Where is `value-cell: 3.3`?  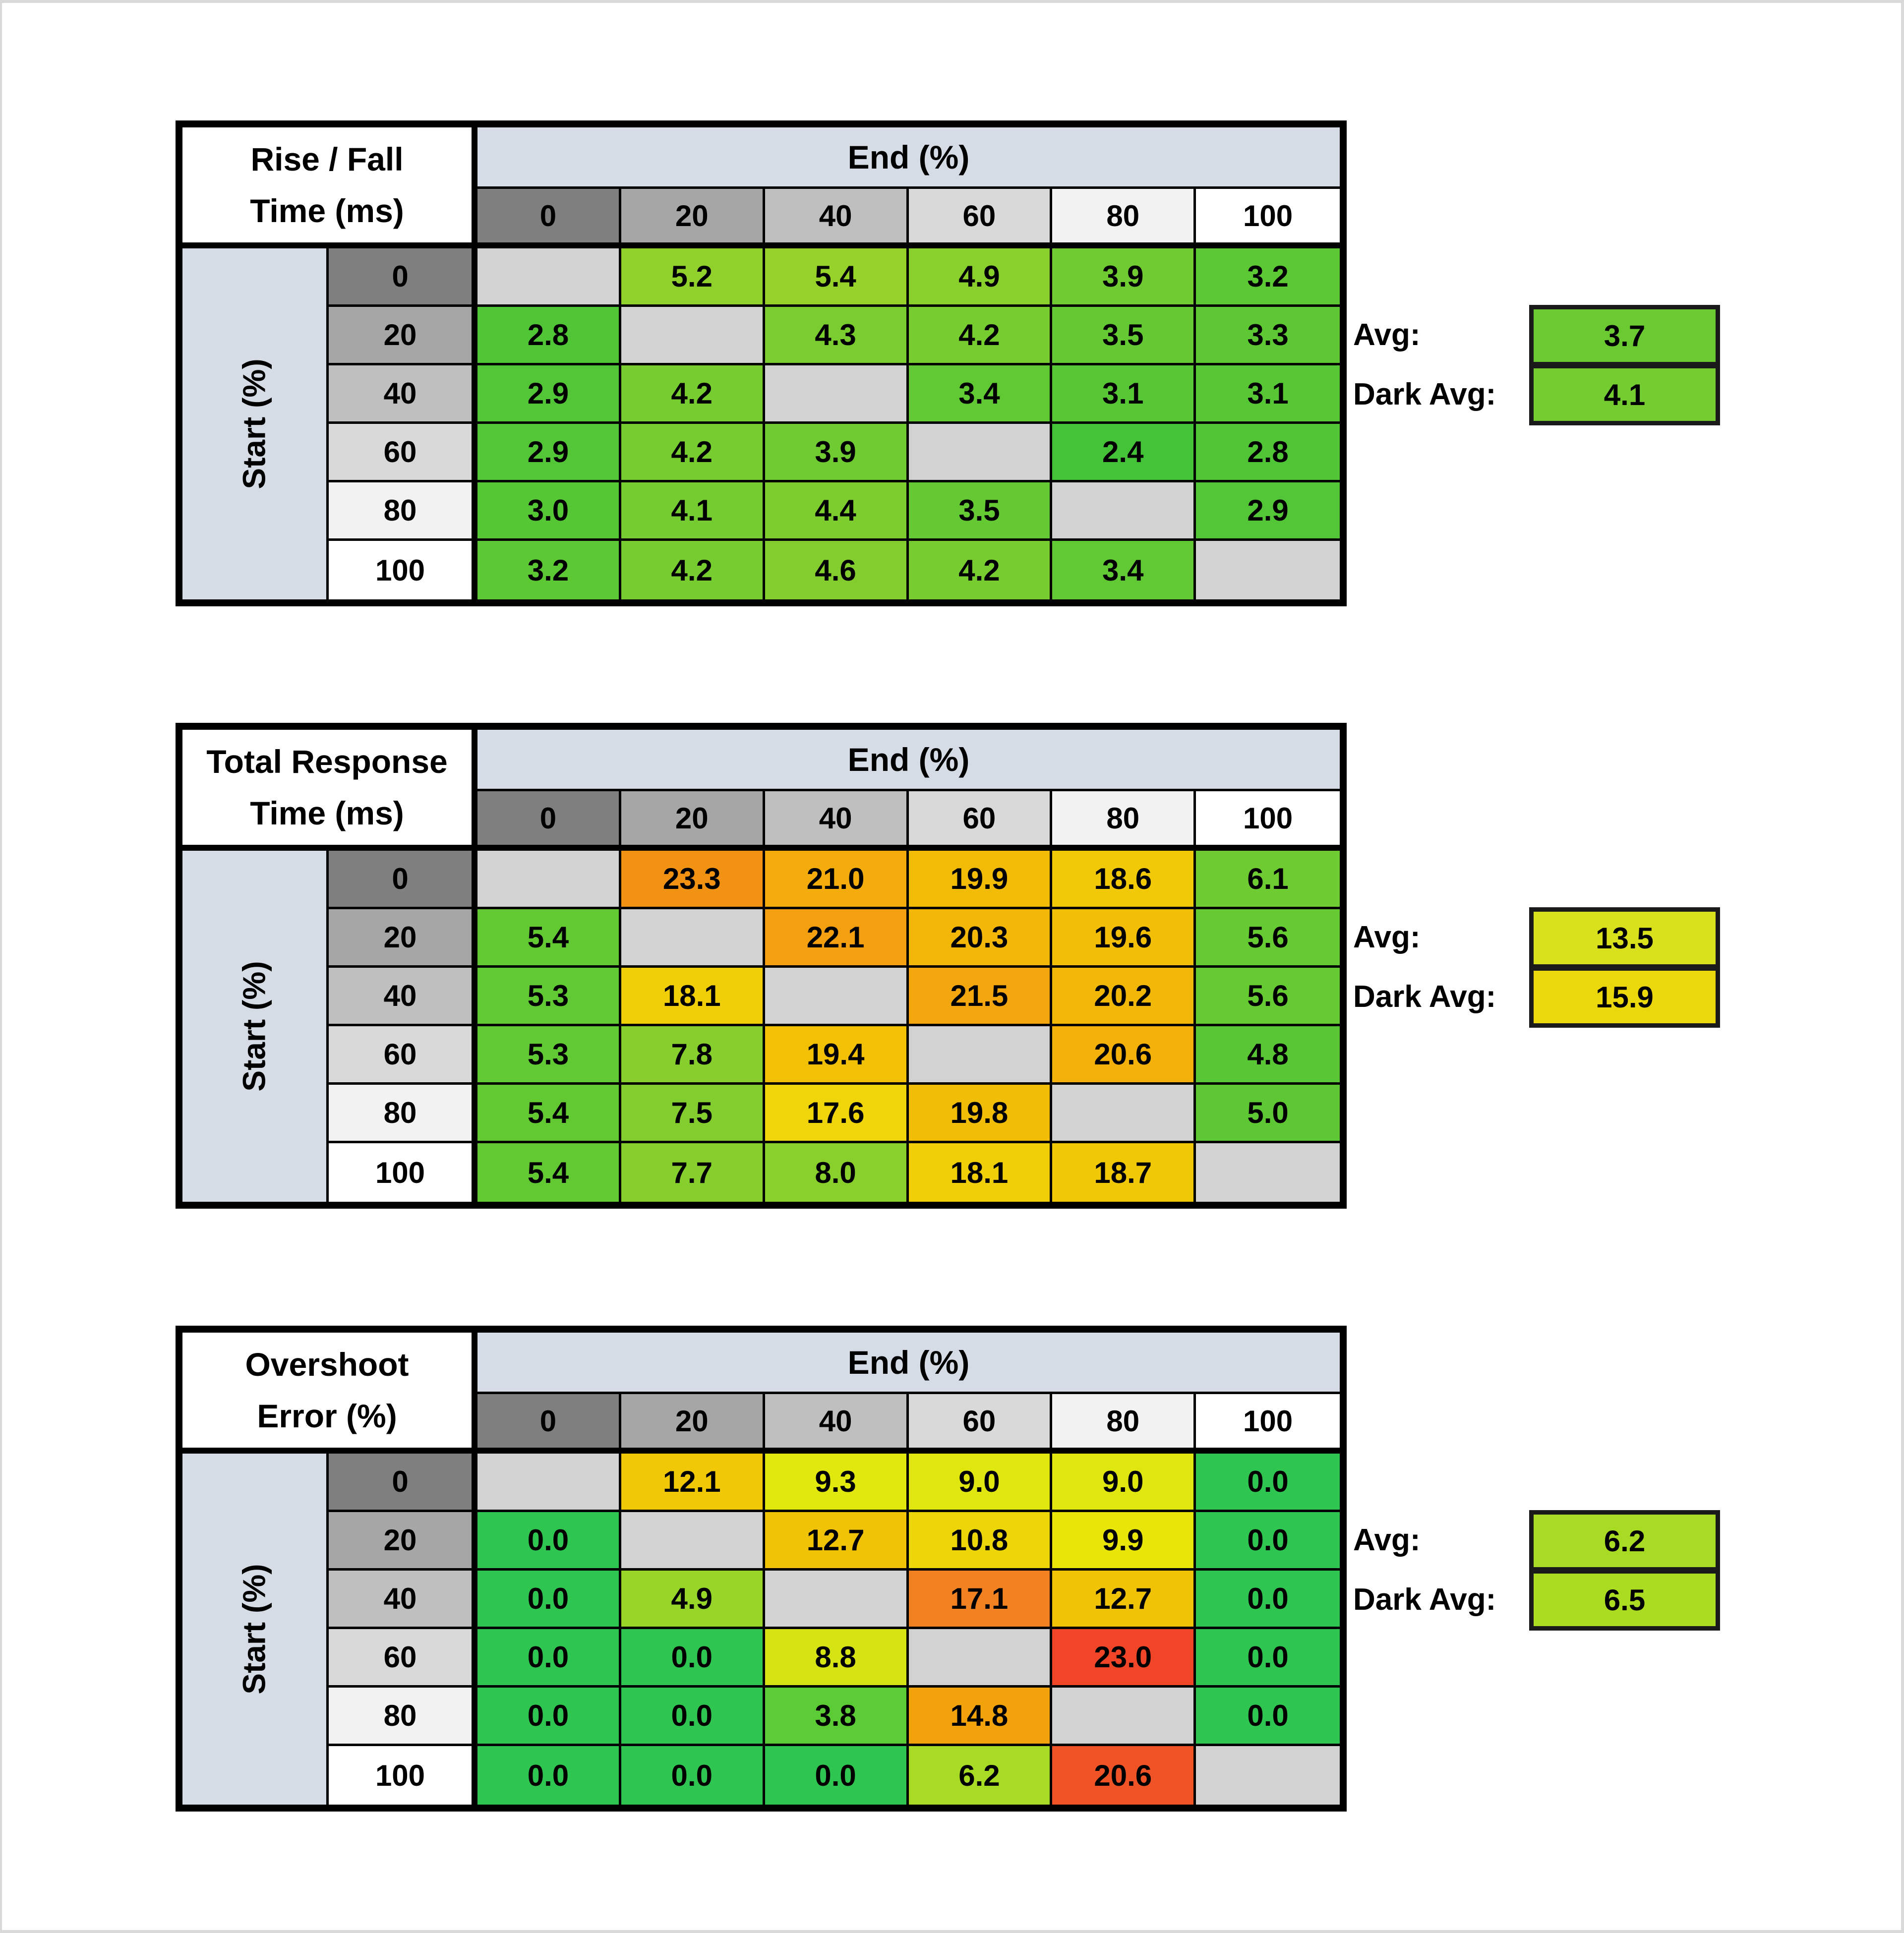 value-cell: 3.3 is located at coordinates (1268, 336).